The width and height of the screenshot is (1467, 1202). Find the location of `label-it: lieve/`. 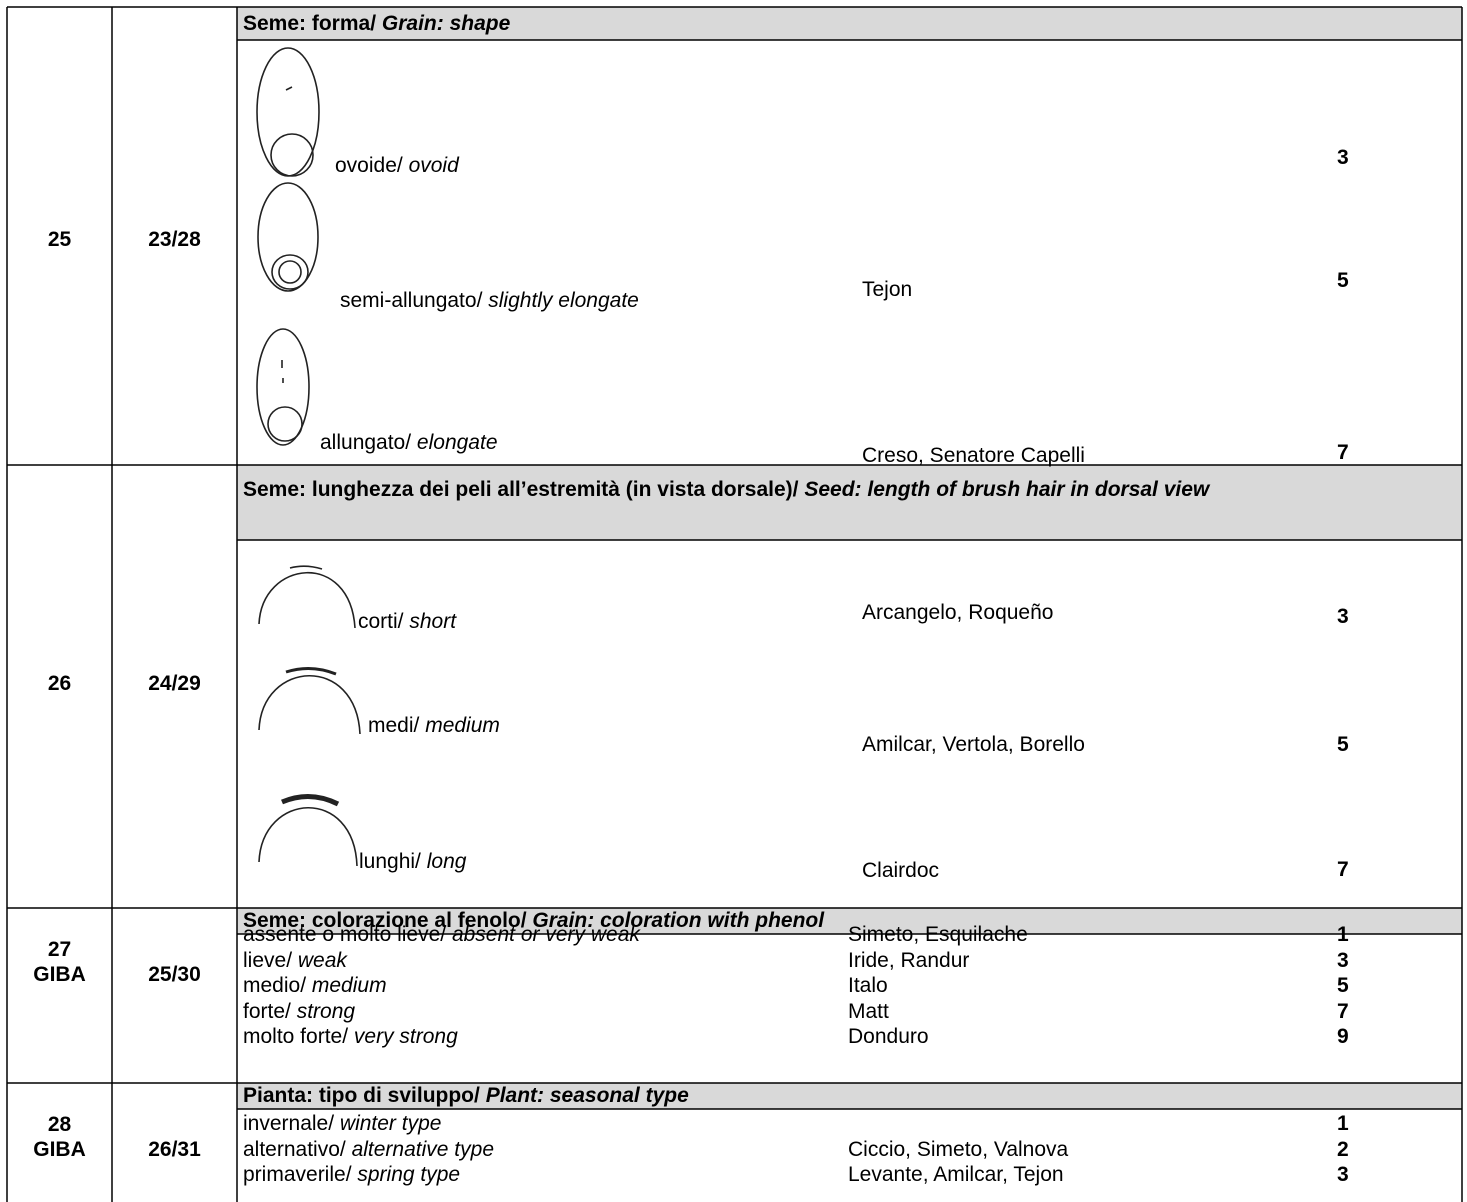

label-it: lieve/ is located at coordinates (268, 960).